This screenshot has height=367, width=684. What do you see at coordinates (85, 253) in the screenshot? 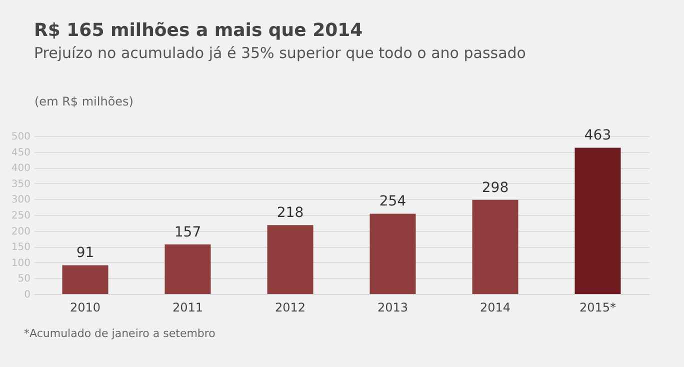
I see `data-label: 91` at bounding box center [85, 253].